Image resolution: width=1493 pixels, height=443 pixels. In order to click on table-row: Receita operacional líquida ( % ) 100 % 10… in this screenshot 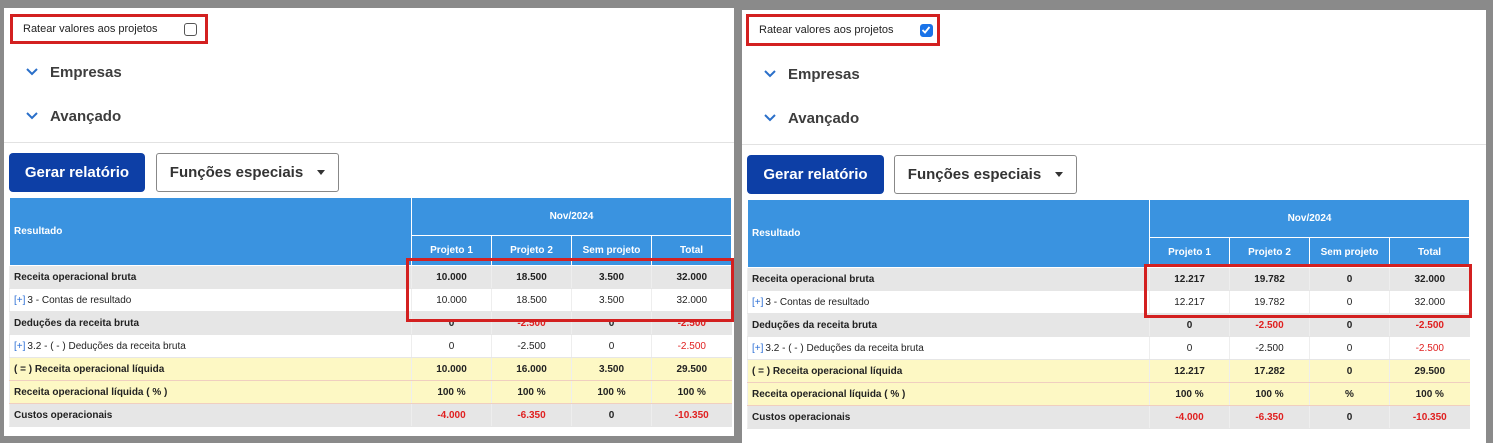, I will do `click(370, 392)`.